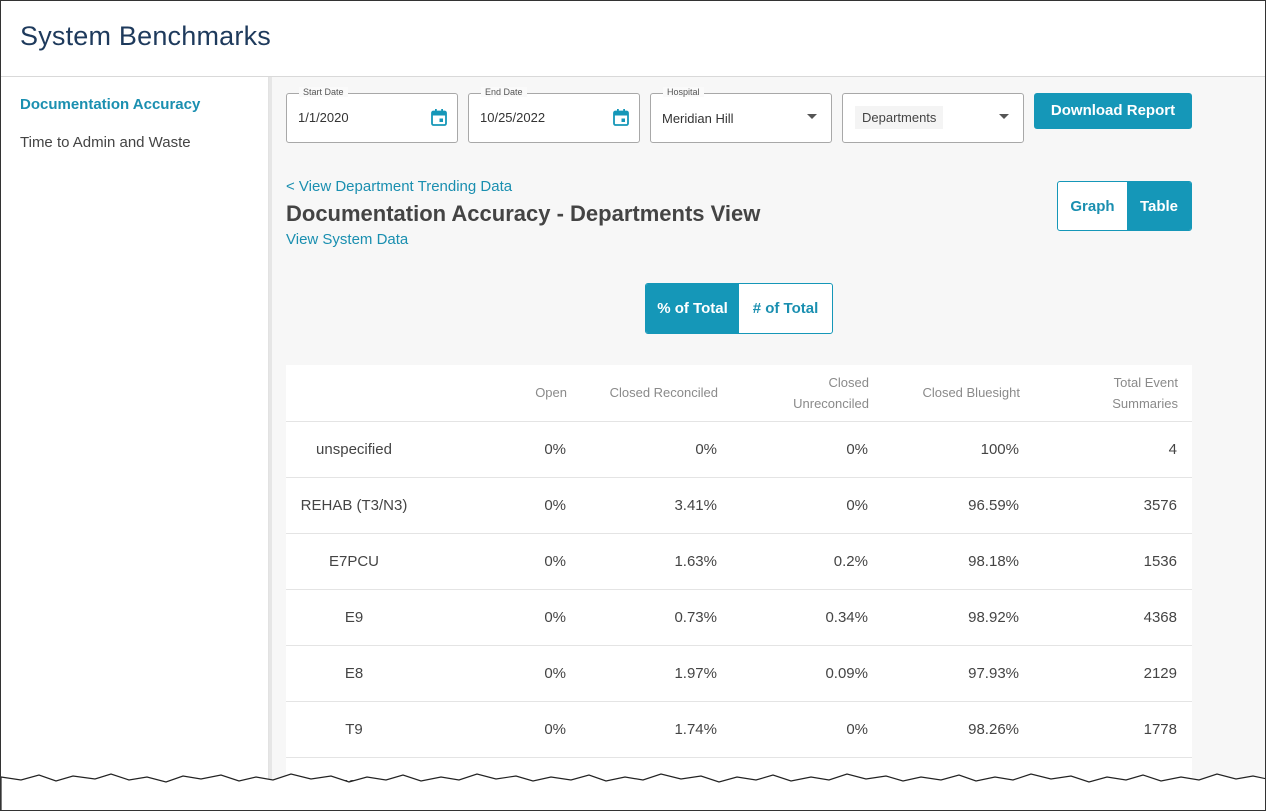 The width and height of the screenshot is (1266, 811). I want to click on view-system-data-link: View System Data, so click(347, 239).